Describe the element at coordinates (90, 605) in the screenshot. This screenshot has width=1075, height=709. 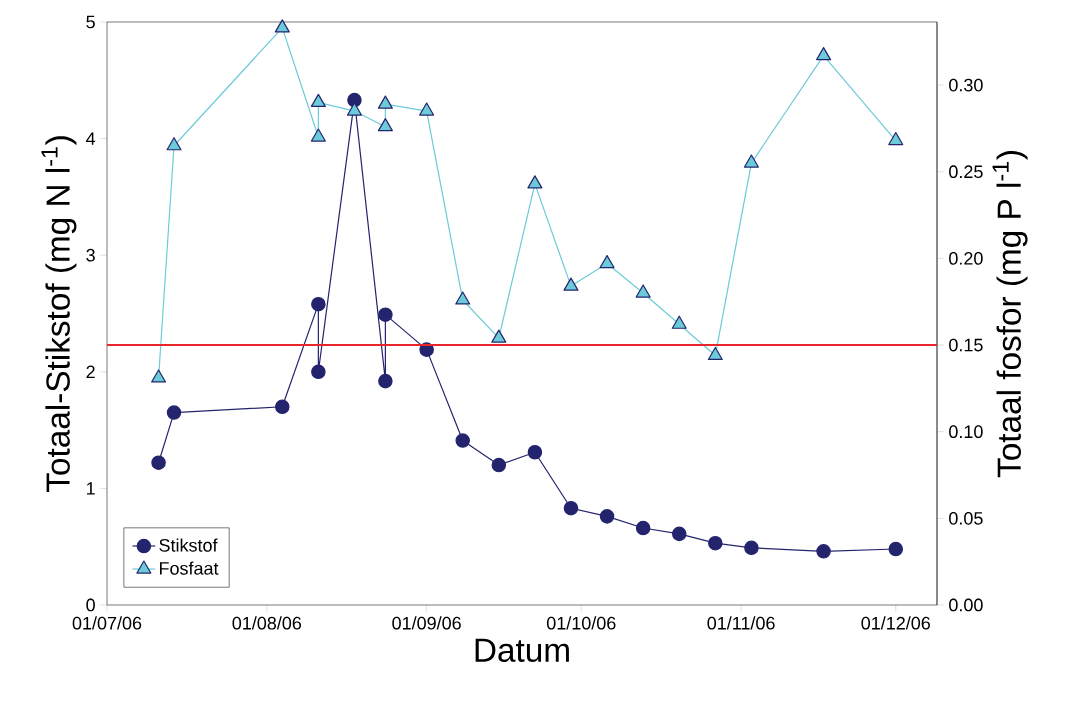
I see `y-tick-label: 0` at that location.